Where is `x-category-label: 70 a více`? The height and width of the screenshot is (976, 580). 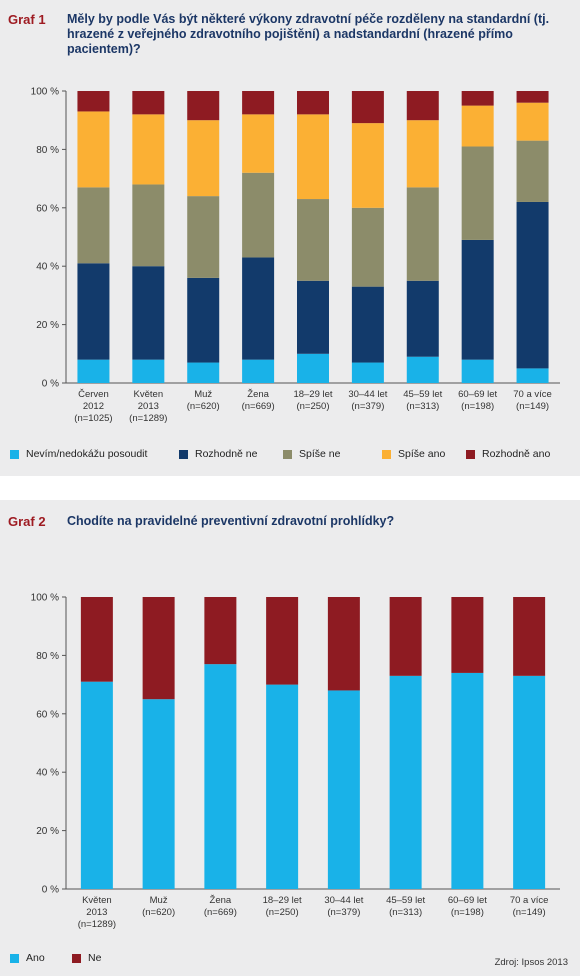
x-category-label: 70 a více is located at coordinates (529, 900).